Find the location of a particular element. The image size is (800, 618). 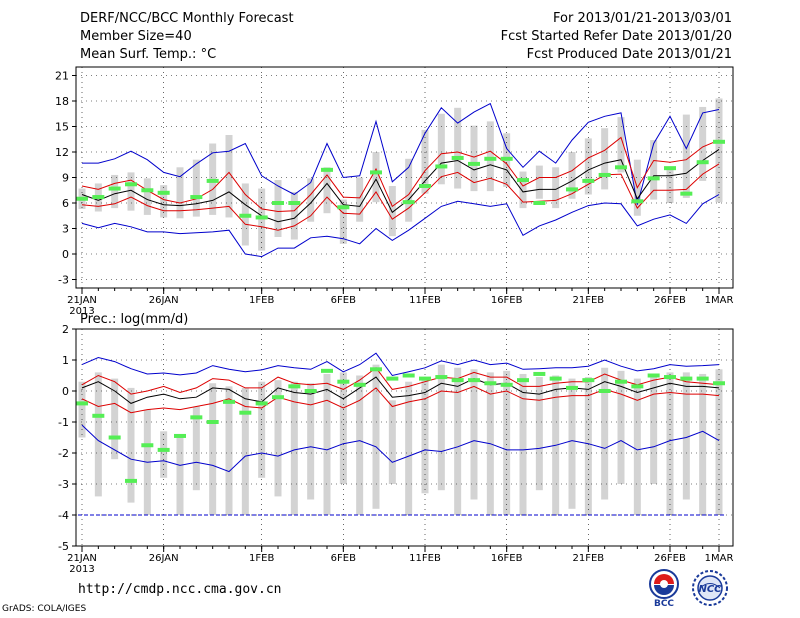

y-tick-label: -4 is located at coordinates (63, 515).